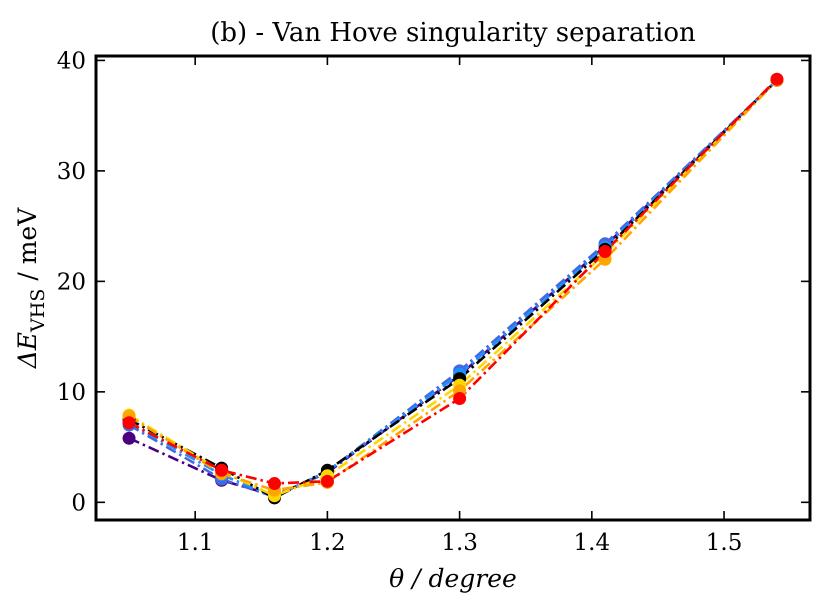  What do you see at coordinates (129, 438) in the screenshot?
I see `point-indigo` at bounding box center [129, 438].